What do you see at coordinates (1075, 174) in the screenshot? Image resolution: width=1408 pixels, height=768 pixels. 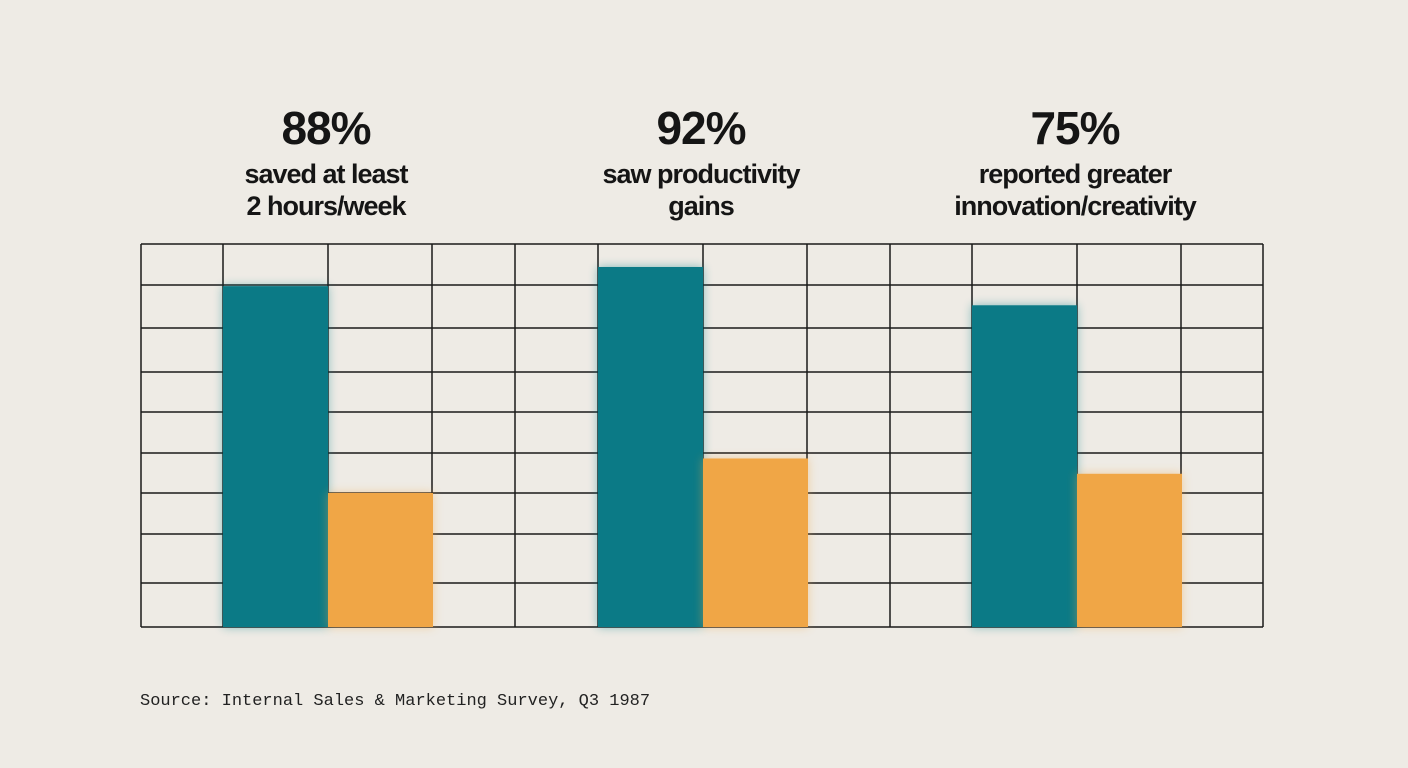 I see `stat-3-label-line1: reported greater` at bounding box center [1075, 174].